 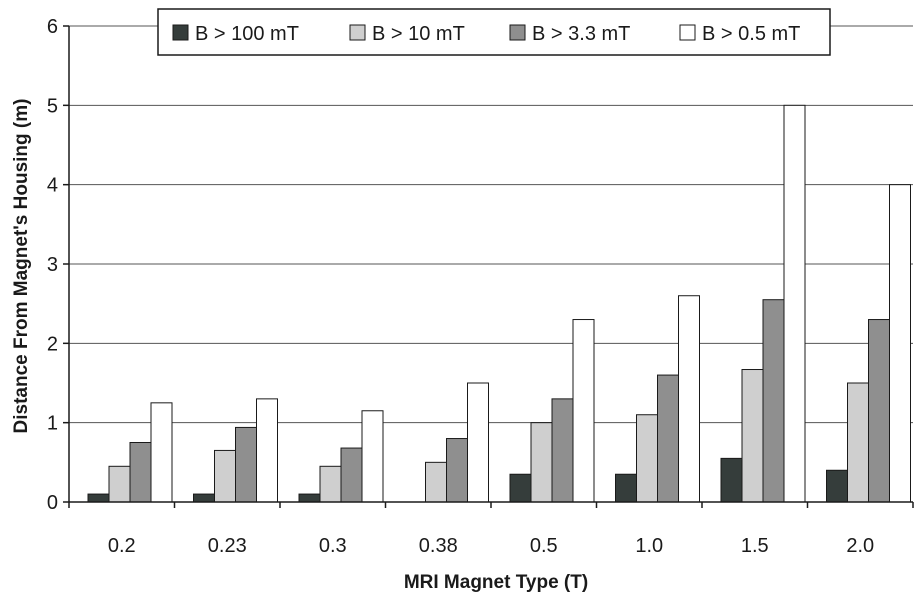 What do you see at coordinates (52, 424) in the screenshot?
I see `y-tick-label: 1` at bounding box center [52, 424].